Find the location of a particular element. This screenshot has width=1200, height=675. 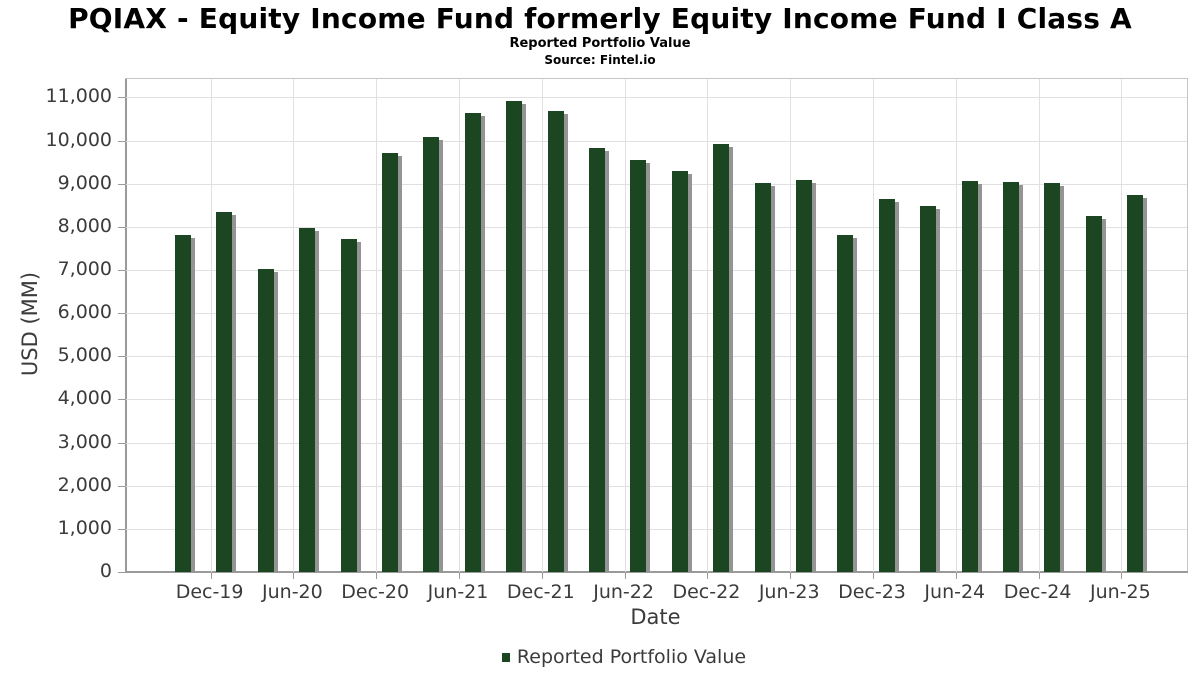

y-tick-label: 11,000 is located at coordinates (78, 96).